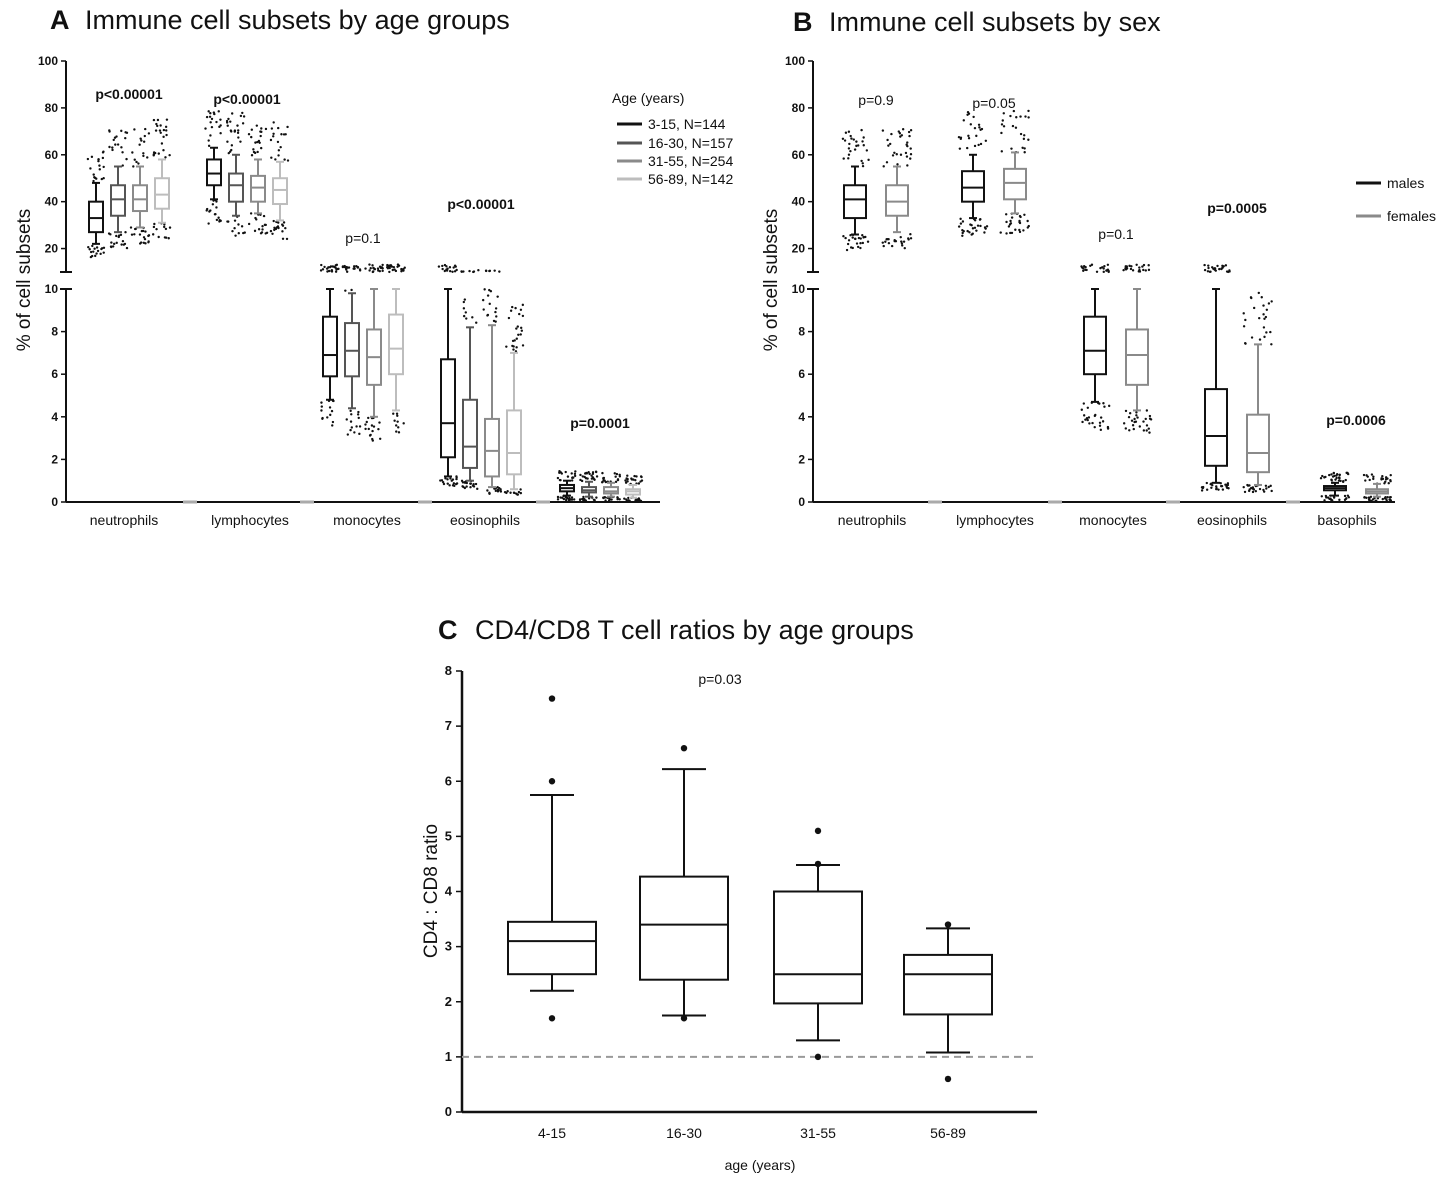  What do you see at coordinates (684, 1018) in the screenshot?
I see `outlier-point` at bounding box center [684, 1018].